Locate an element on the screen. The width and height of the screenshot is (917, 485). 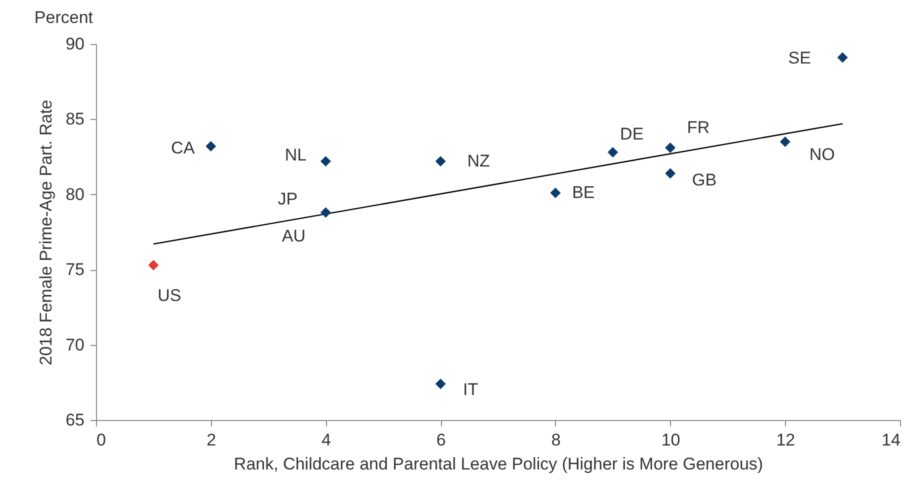
annotation: US is located at coordinates (170, 296).